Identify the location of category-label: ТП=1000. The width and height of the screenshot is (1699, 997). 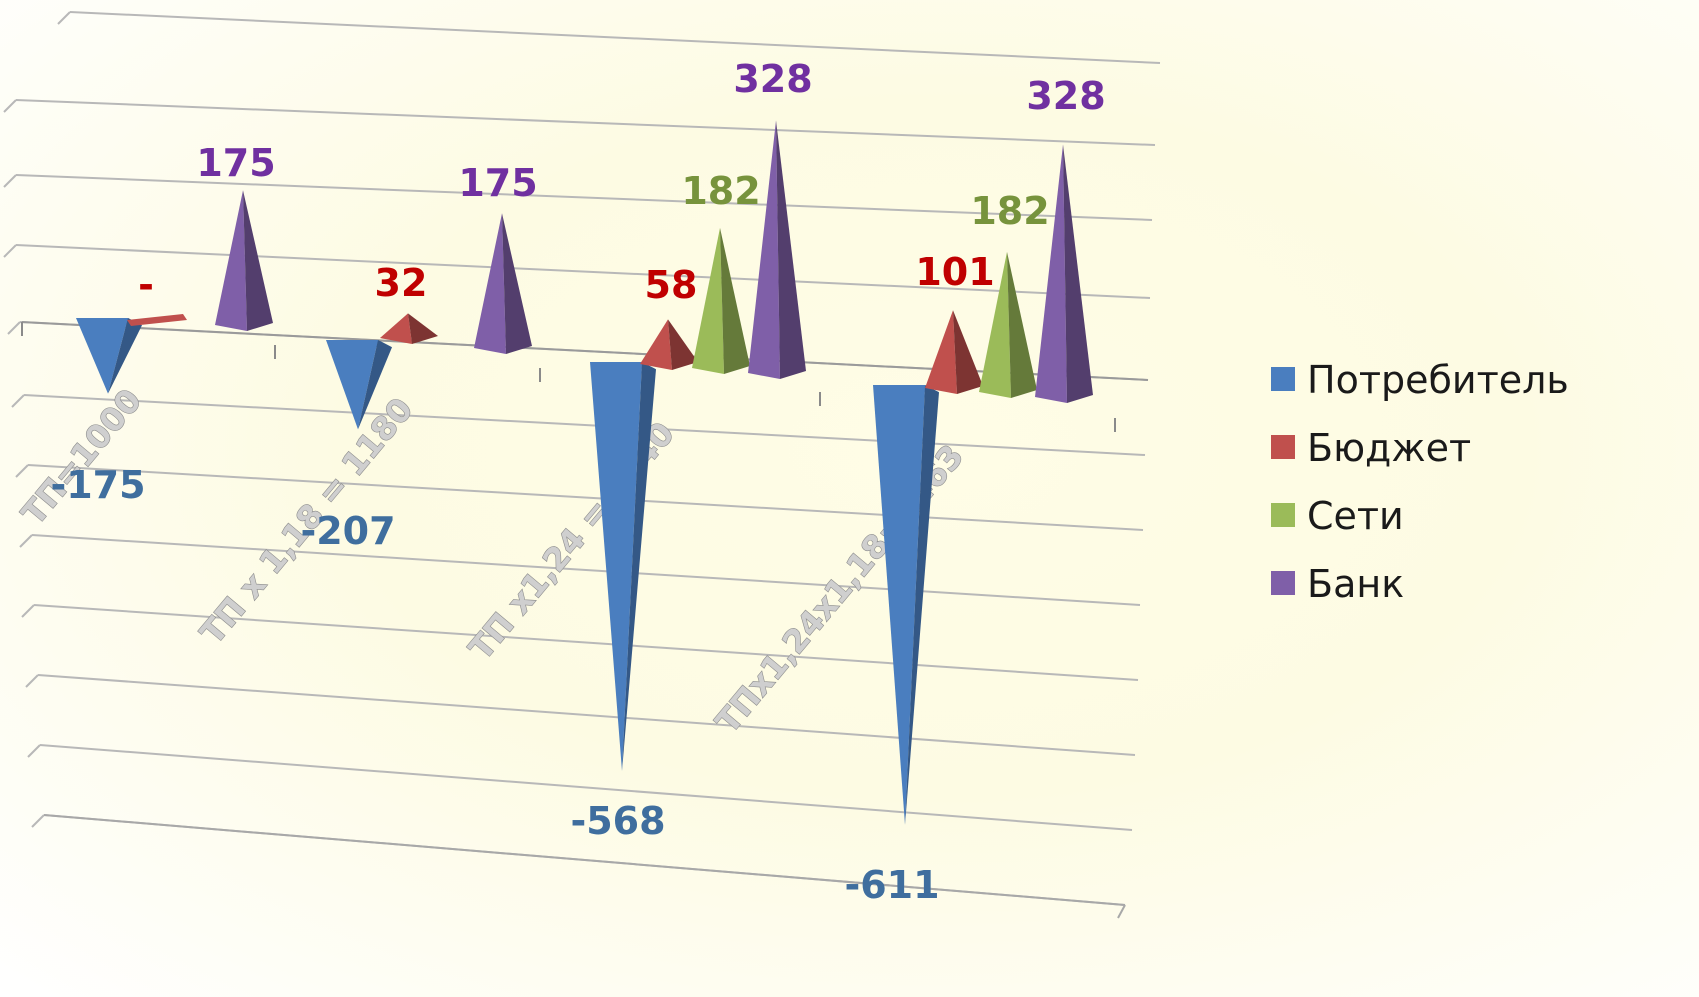
(81, 457).